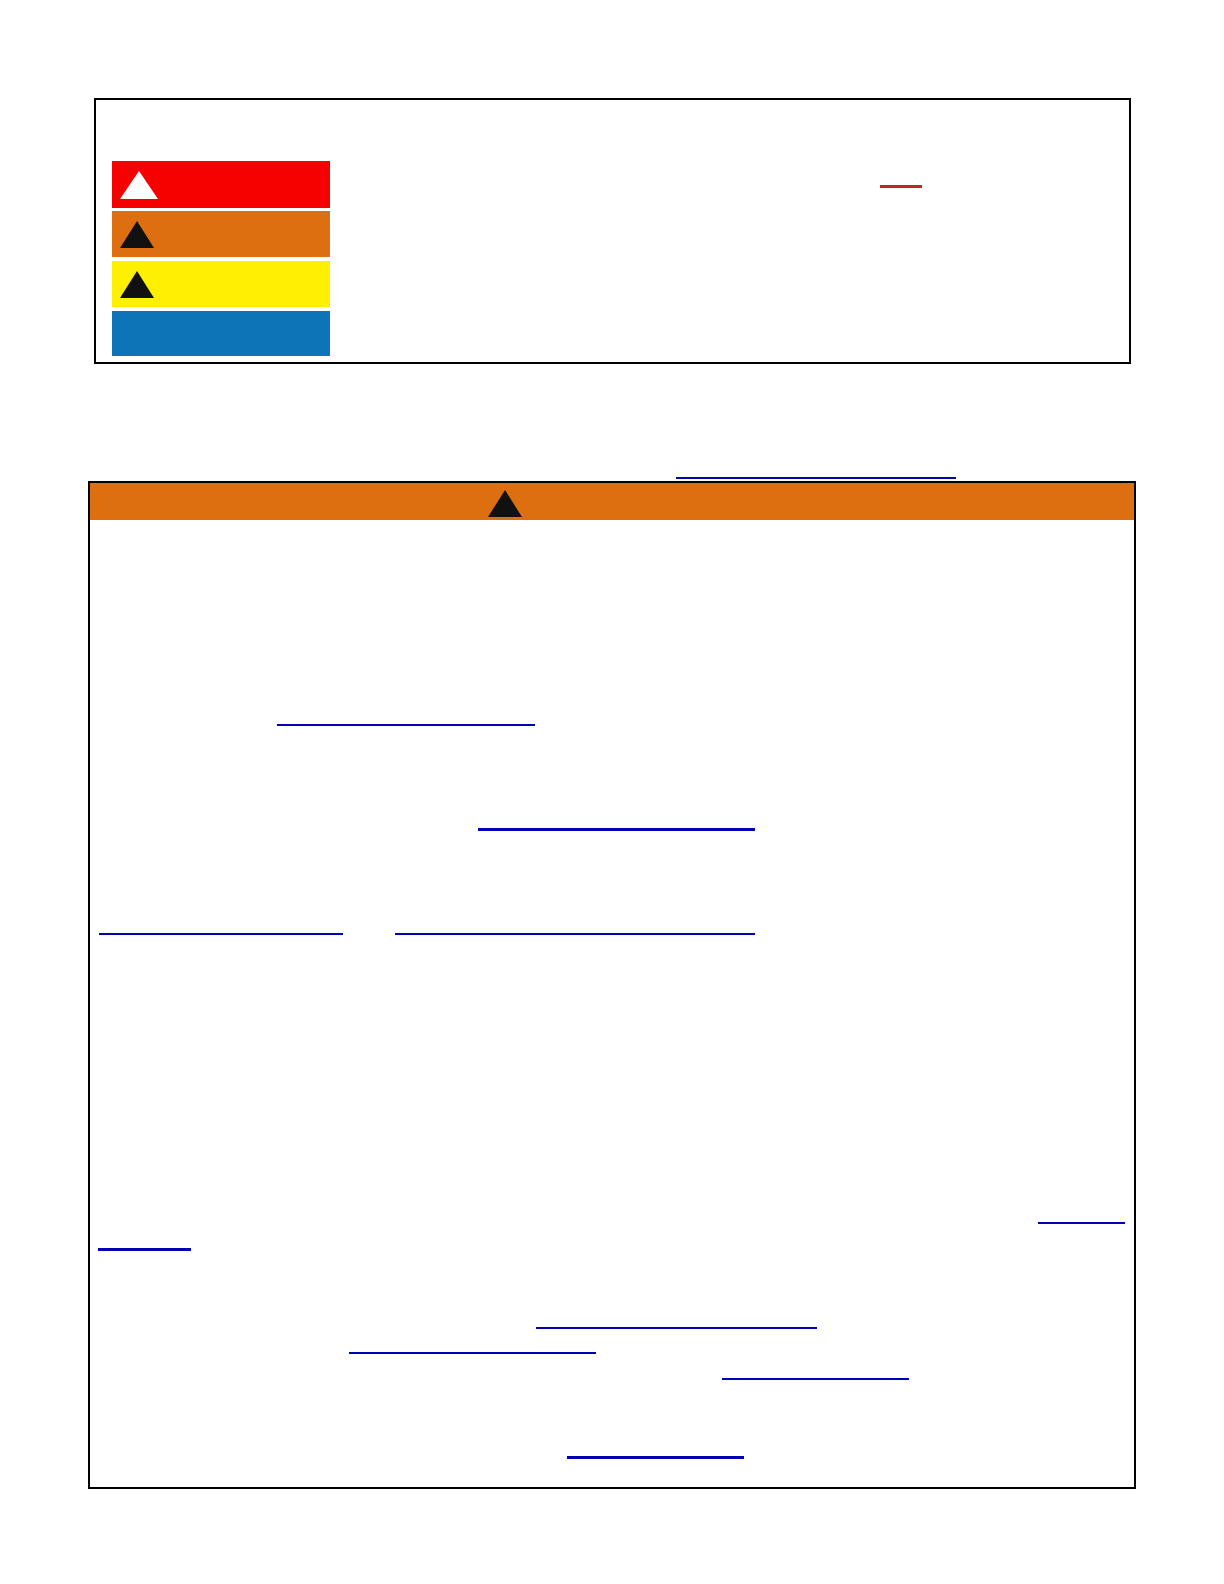  Describe the element at coordinates (221, 284) in the screenshot. I see `caution-signal-bar` at that location.